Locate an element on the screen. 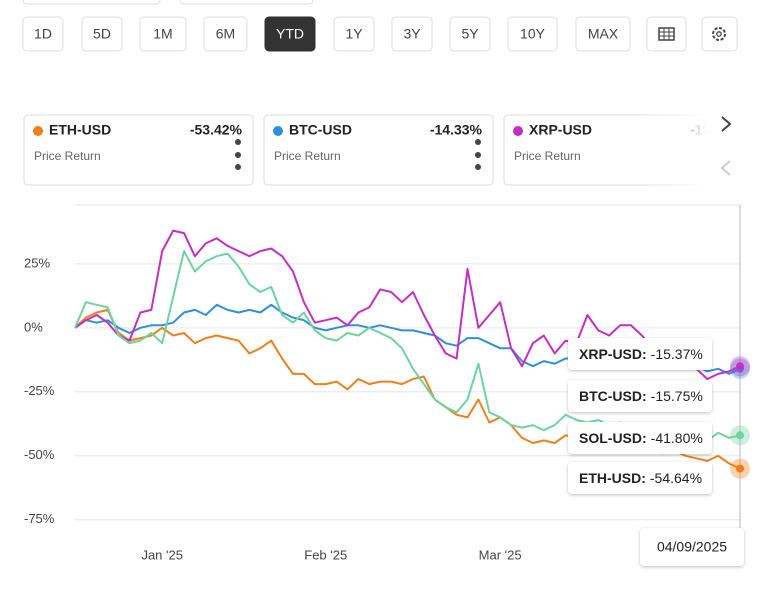 The width and height of the screenshot is (768, 597). tooltip-value: -15.75% is located at coordinates (677, 396).